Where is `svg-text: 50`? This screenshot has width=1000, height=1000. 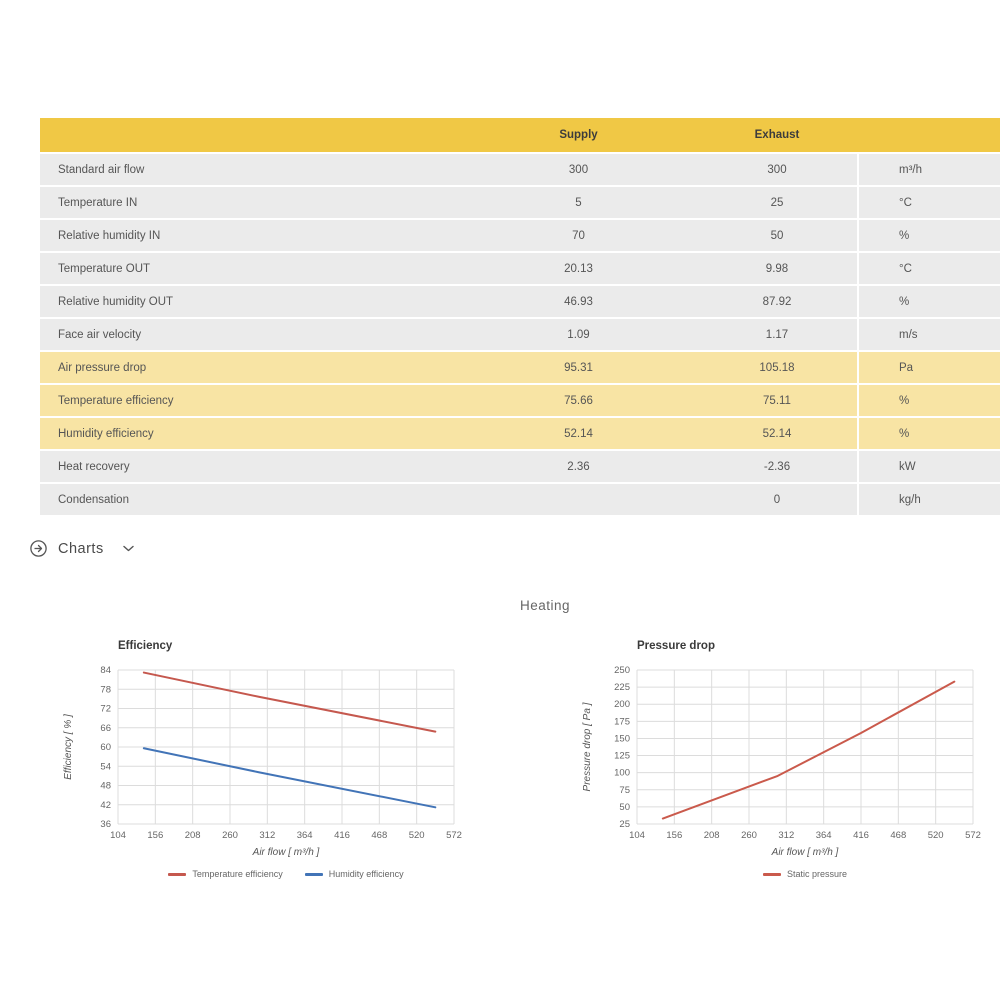 svg-text: 50 is located at coordinates (624, 807).